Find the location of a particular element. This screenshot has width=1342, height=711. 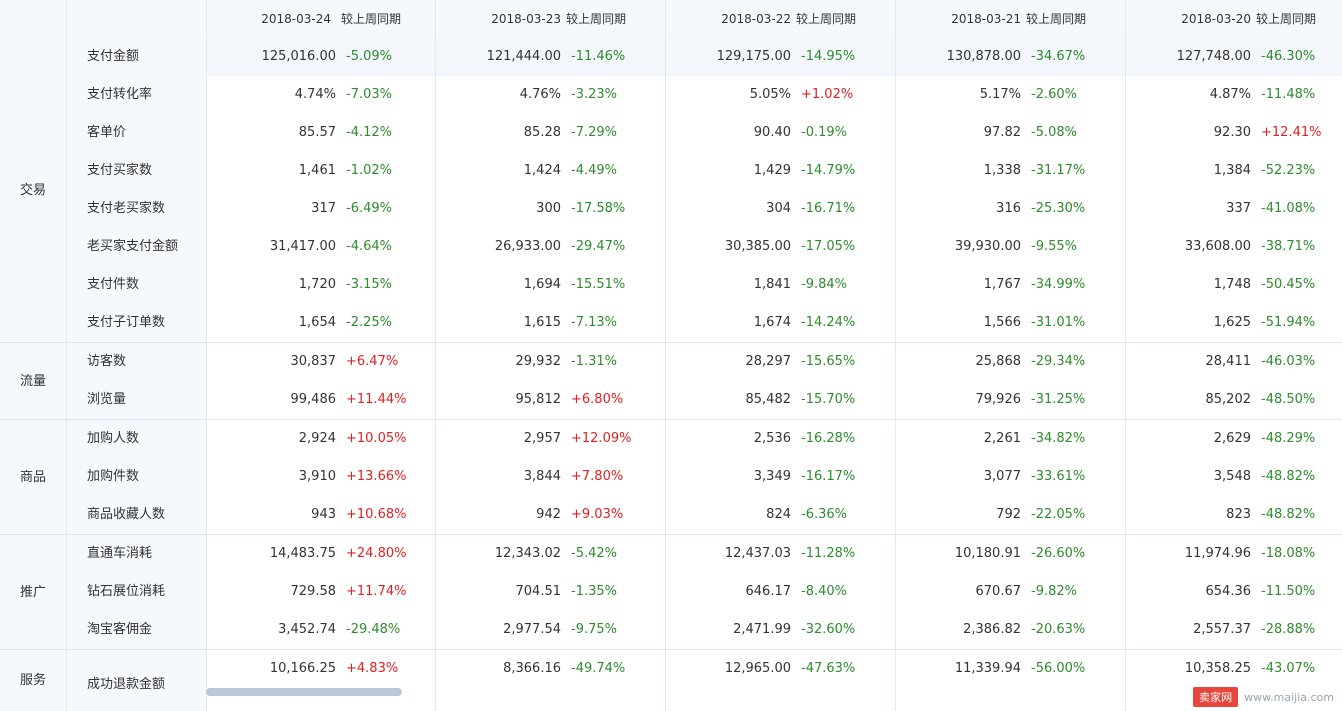

metric-value: 1,424 is located at coordinates (542, 170).